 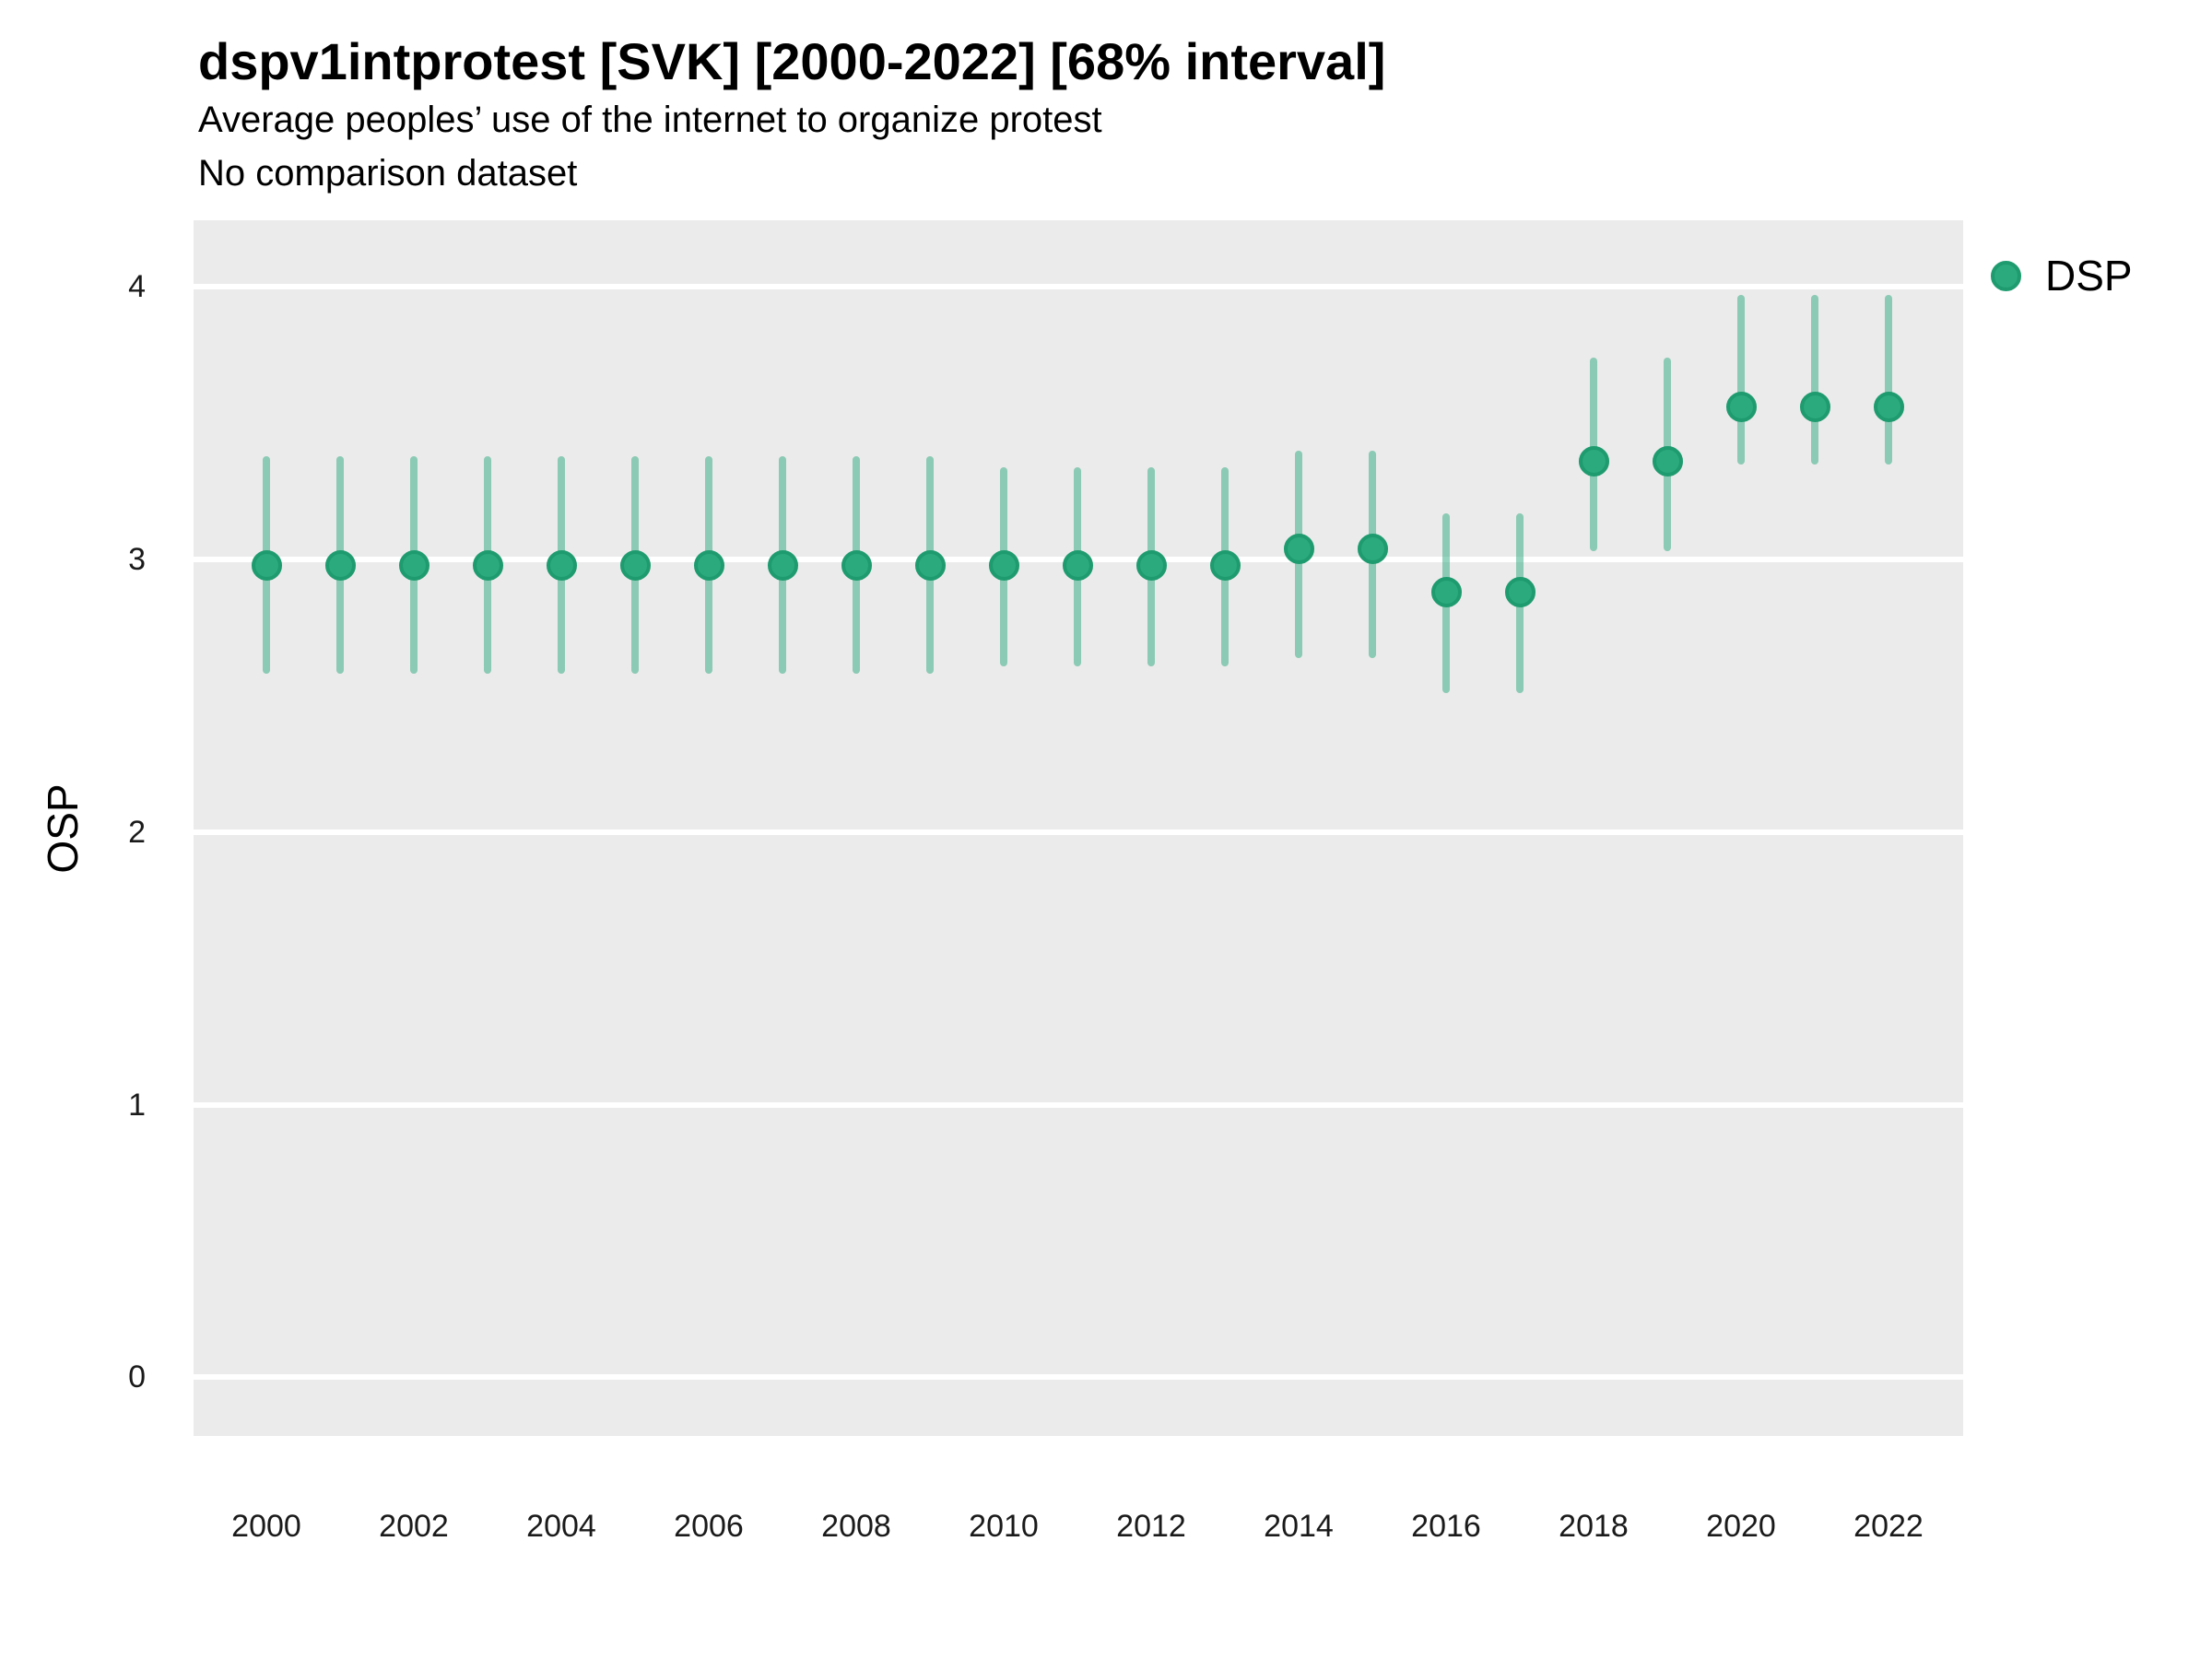 What do you see at coordinates (782, 565) in the screenshot?
I see `data-point-2007` at bounding box center [782, 565].